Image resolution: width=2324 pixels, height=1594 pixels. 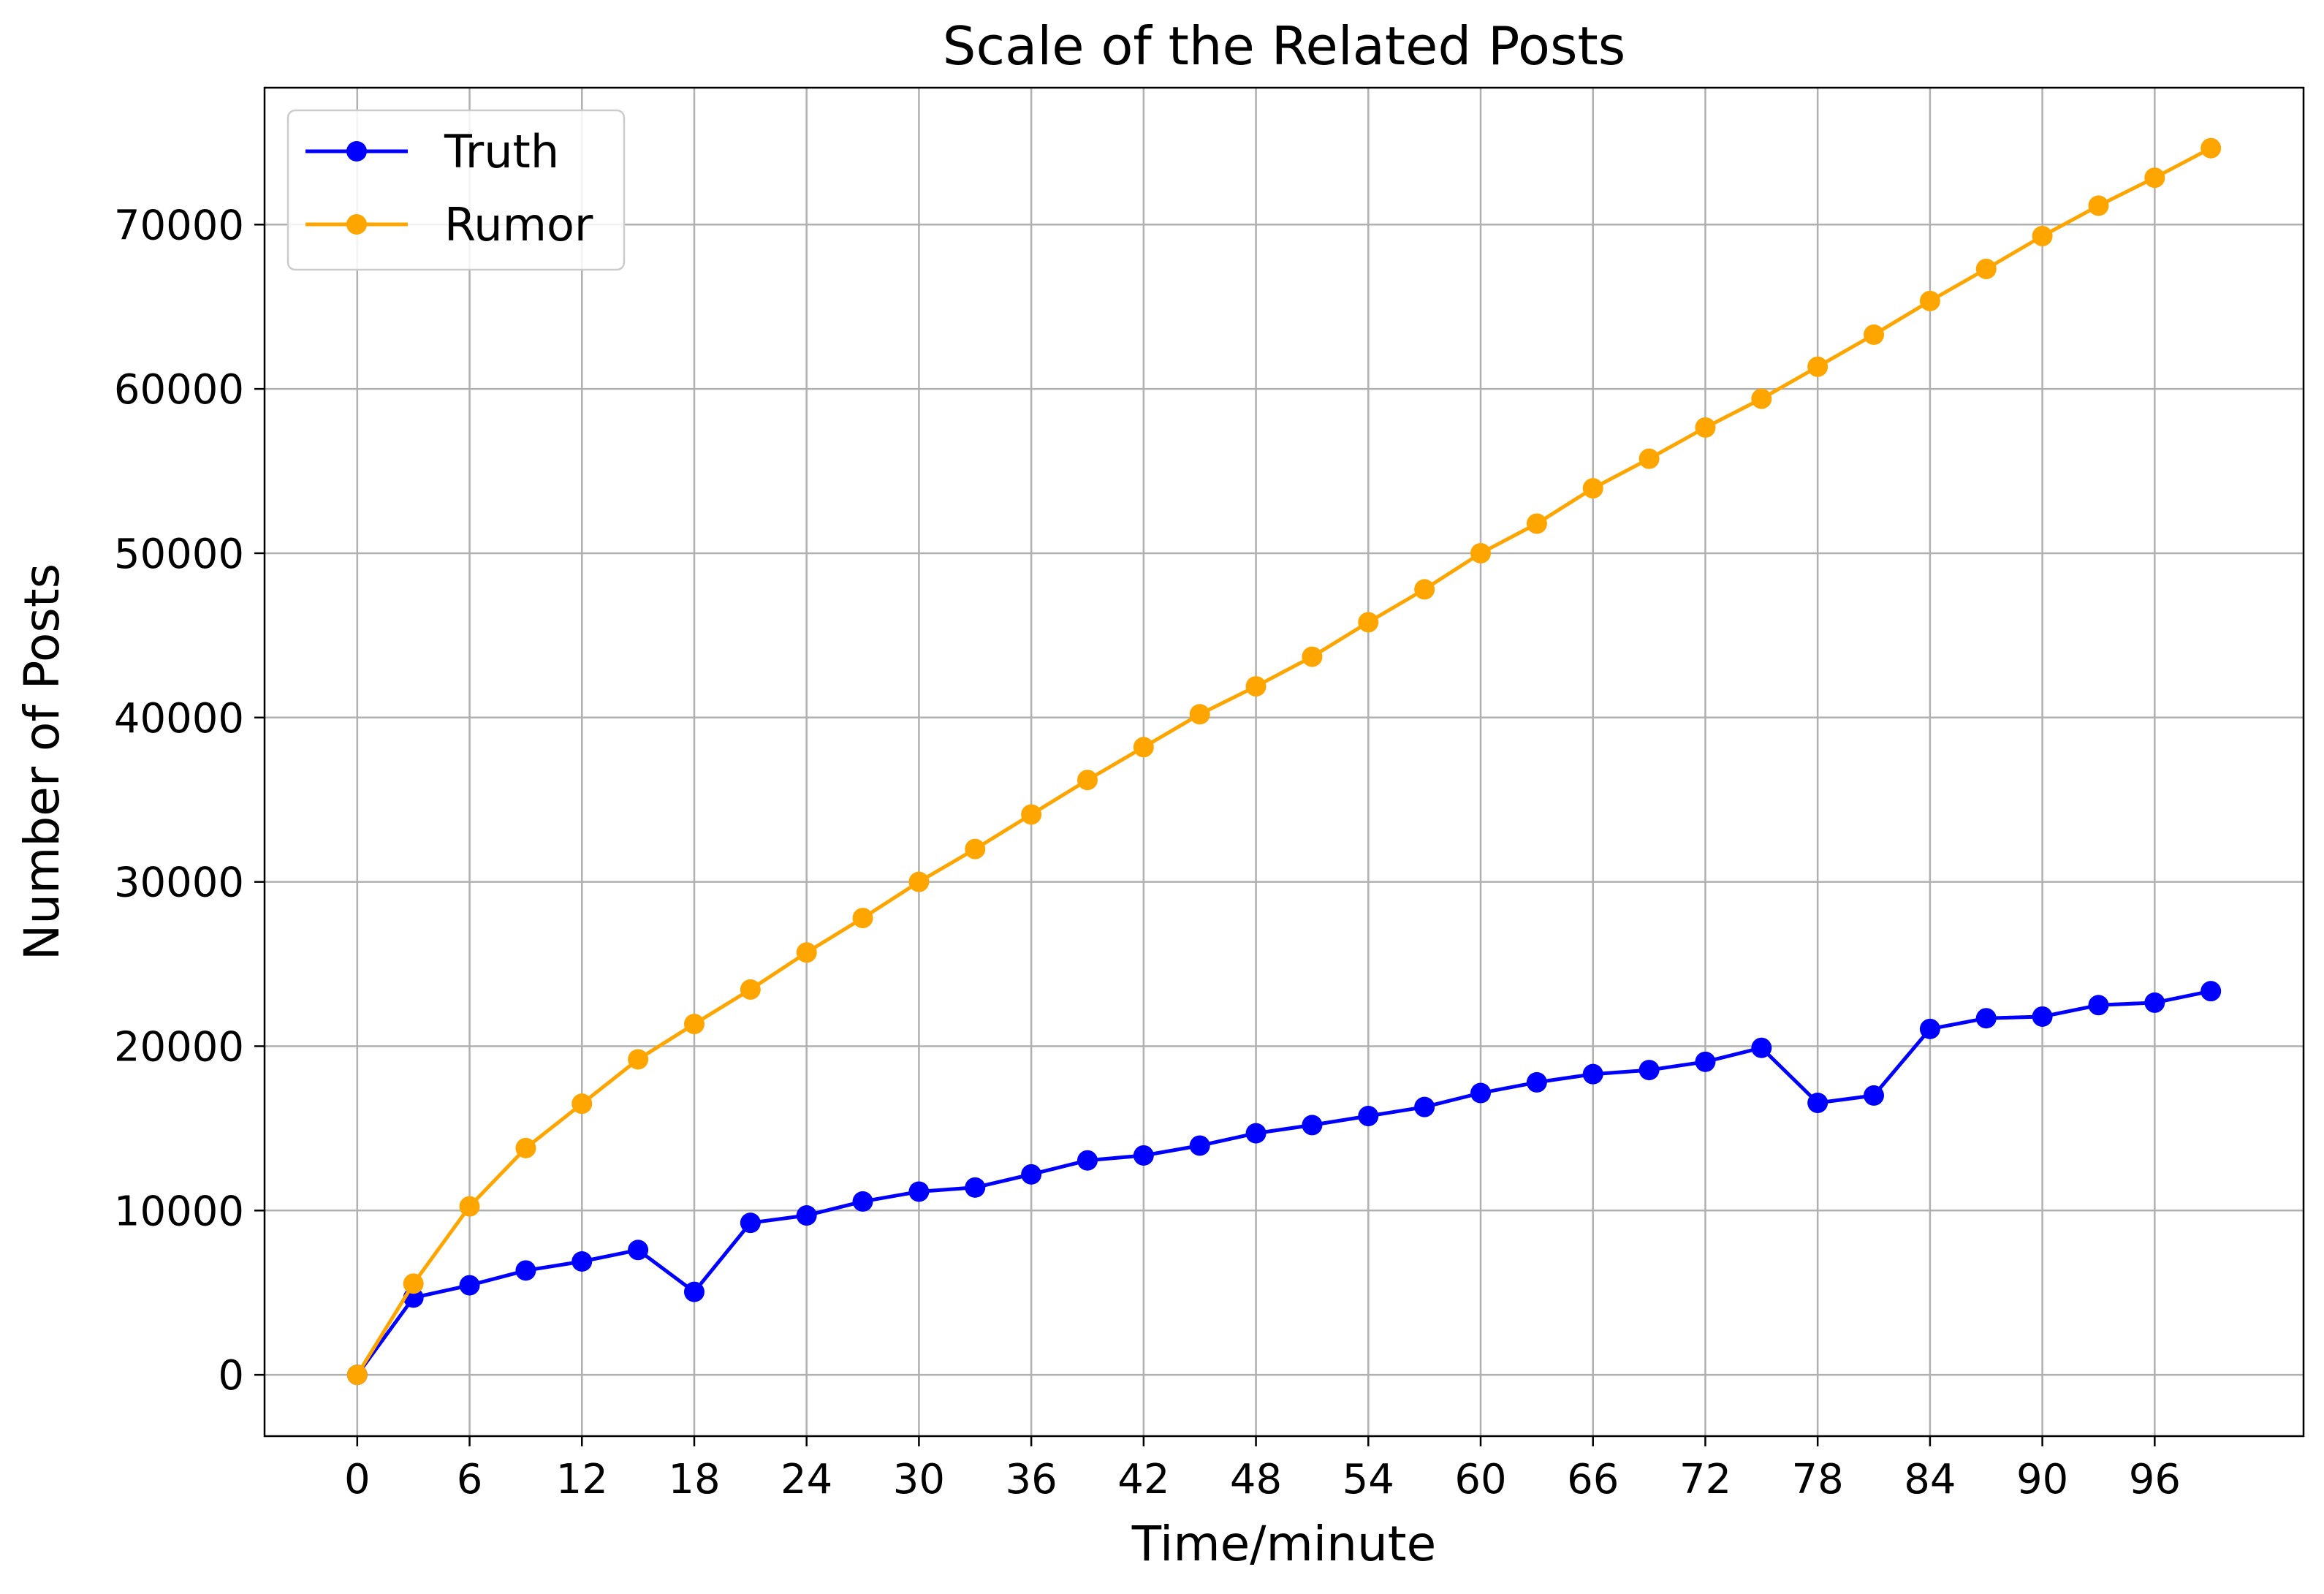 I want to click on x-tick-label: 78, so click(x=1818, y=1480).